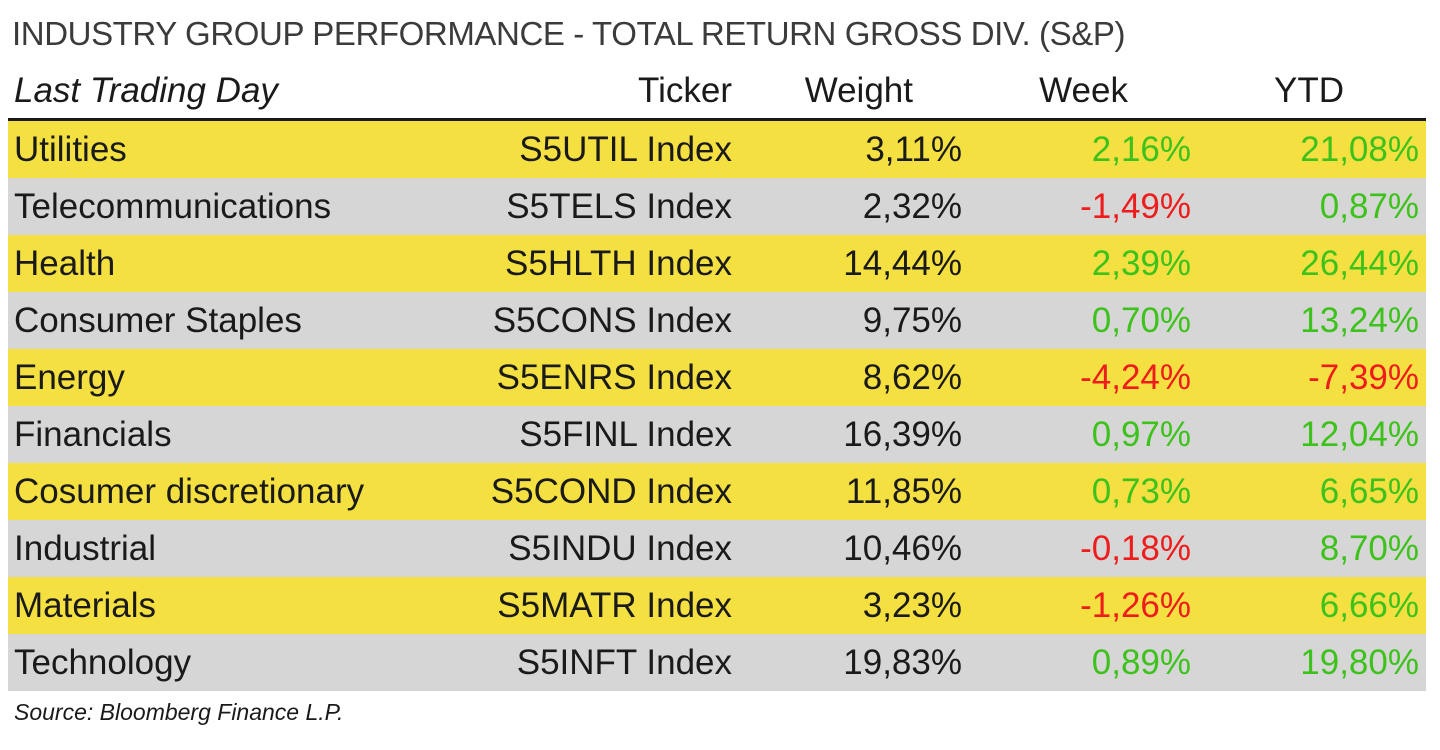 This screenshot has width=1440, height=750. Describe the element at coordinates (69, 377) in the screenshot. I see `row-name: Energy` at that location.